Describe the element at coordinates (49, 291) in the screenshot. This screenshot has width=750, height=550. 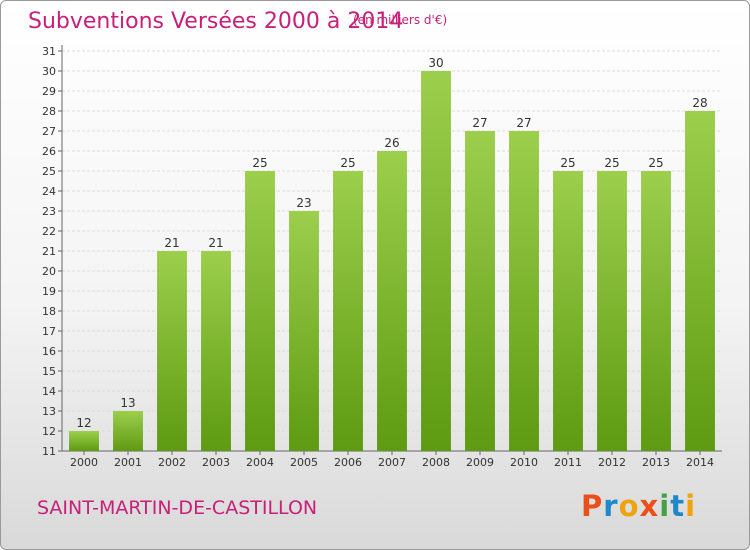
I see `y-tick-label: 19` at that location.